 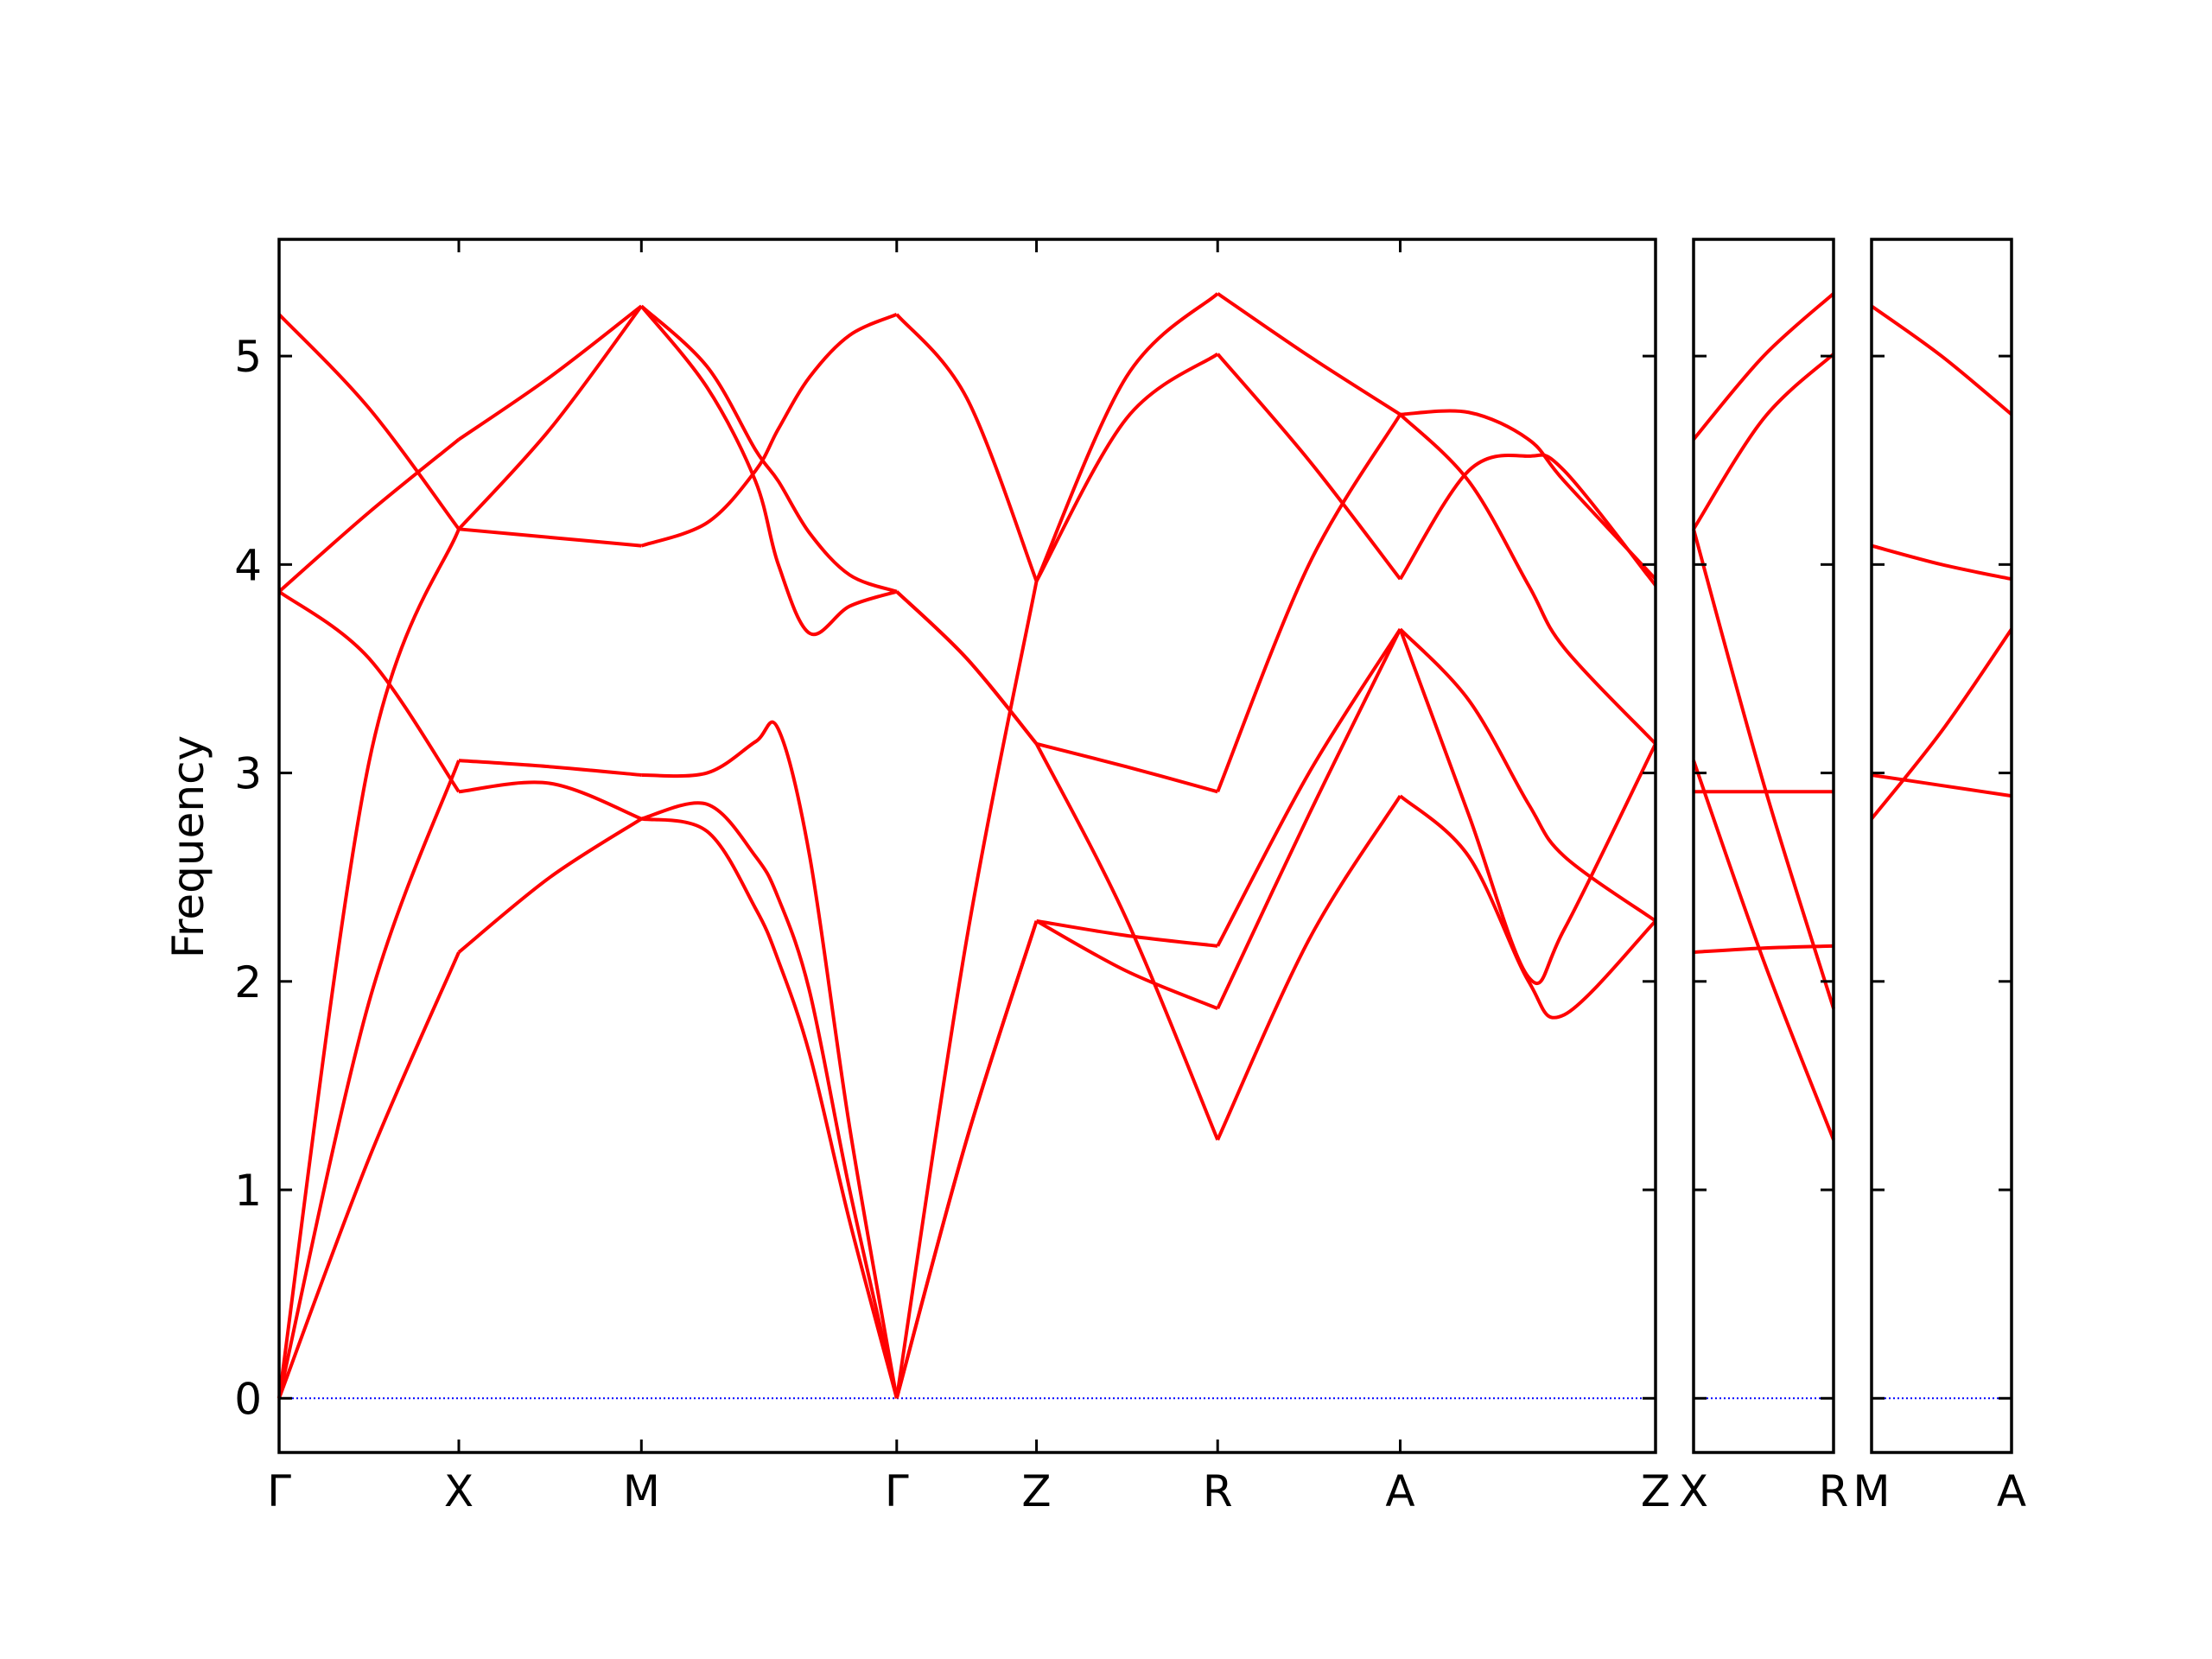 What do you see at coordinates (248, 1191) in the screenshot?
I see `y-tick-label: 1` at bounding box center [248, 1191].